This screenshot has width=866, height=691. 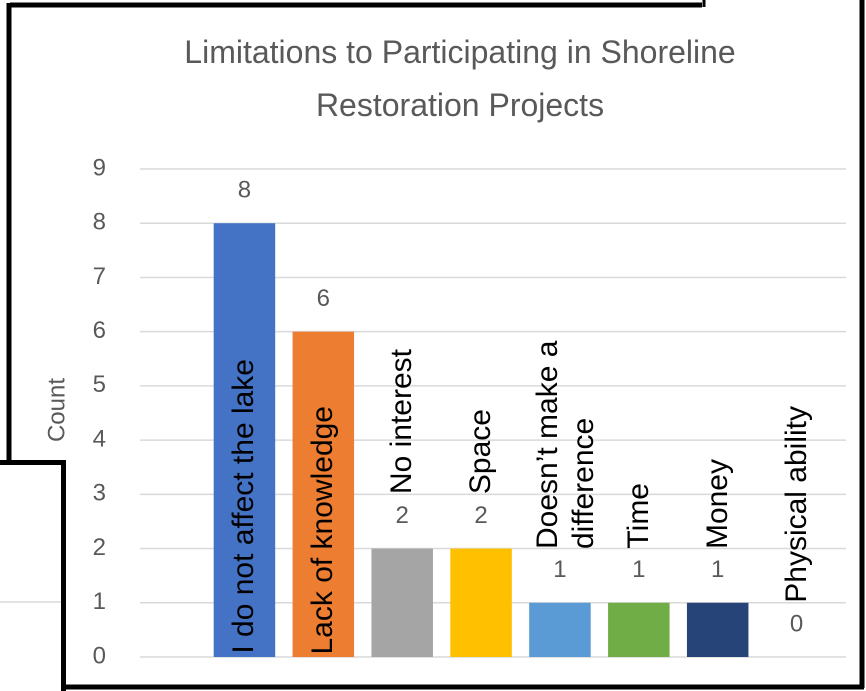 What do you see at coordinates (244, 506) in the screenshot?
I see `category-label: I do not affect the lake` at bounding box center [244, 506].